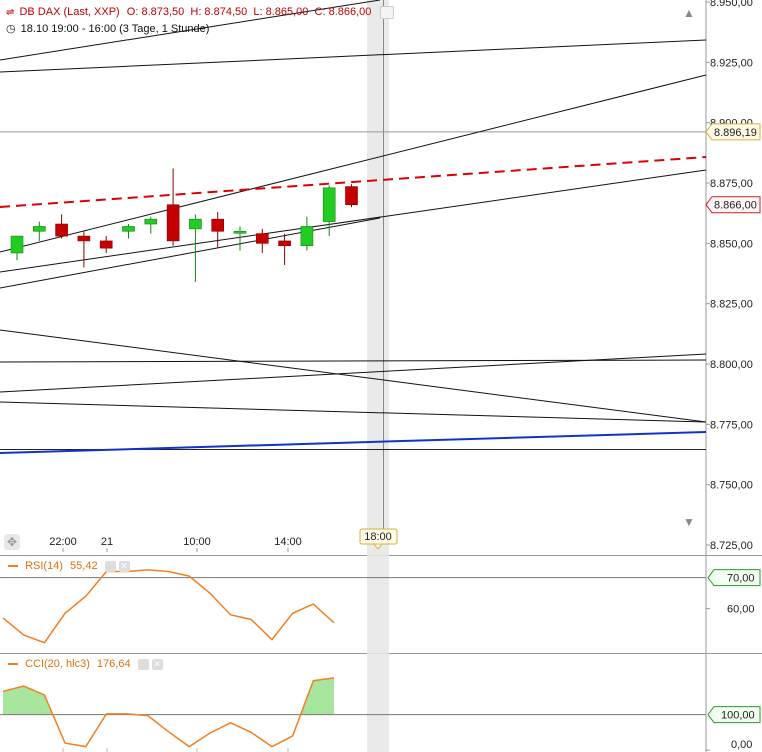 The width and height of the screenshot is (762, 752). I want to click on rsi-title: RSI(14), so click(44, 566).